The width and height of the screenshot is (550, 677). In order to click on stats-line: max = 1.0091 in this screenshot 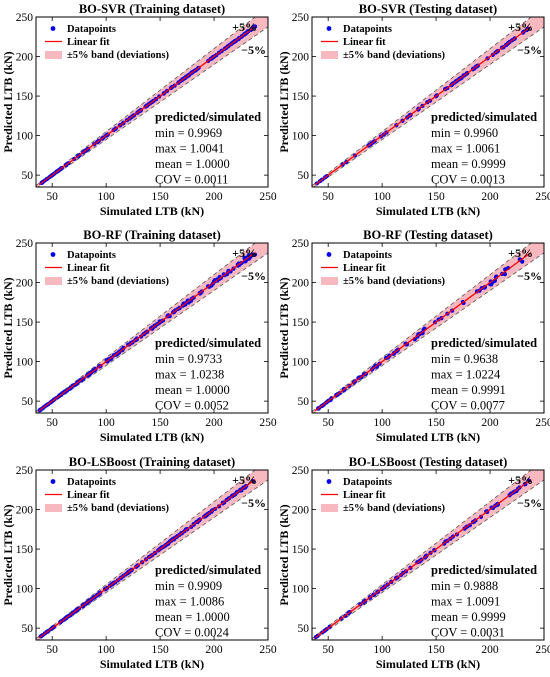, I will do `click(465, 602)`.